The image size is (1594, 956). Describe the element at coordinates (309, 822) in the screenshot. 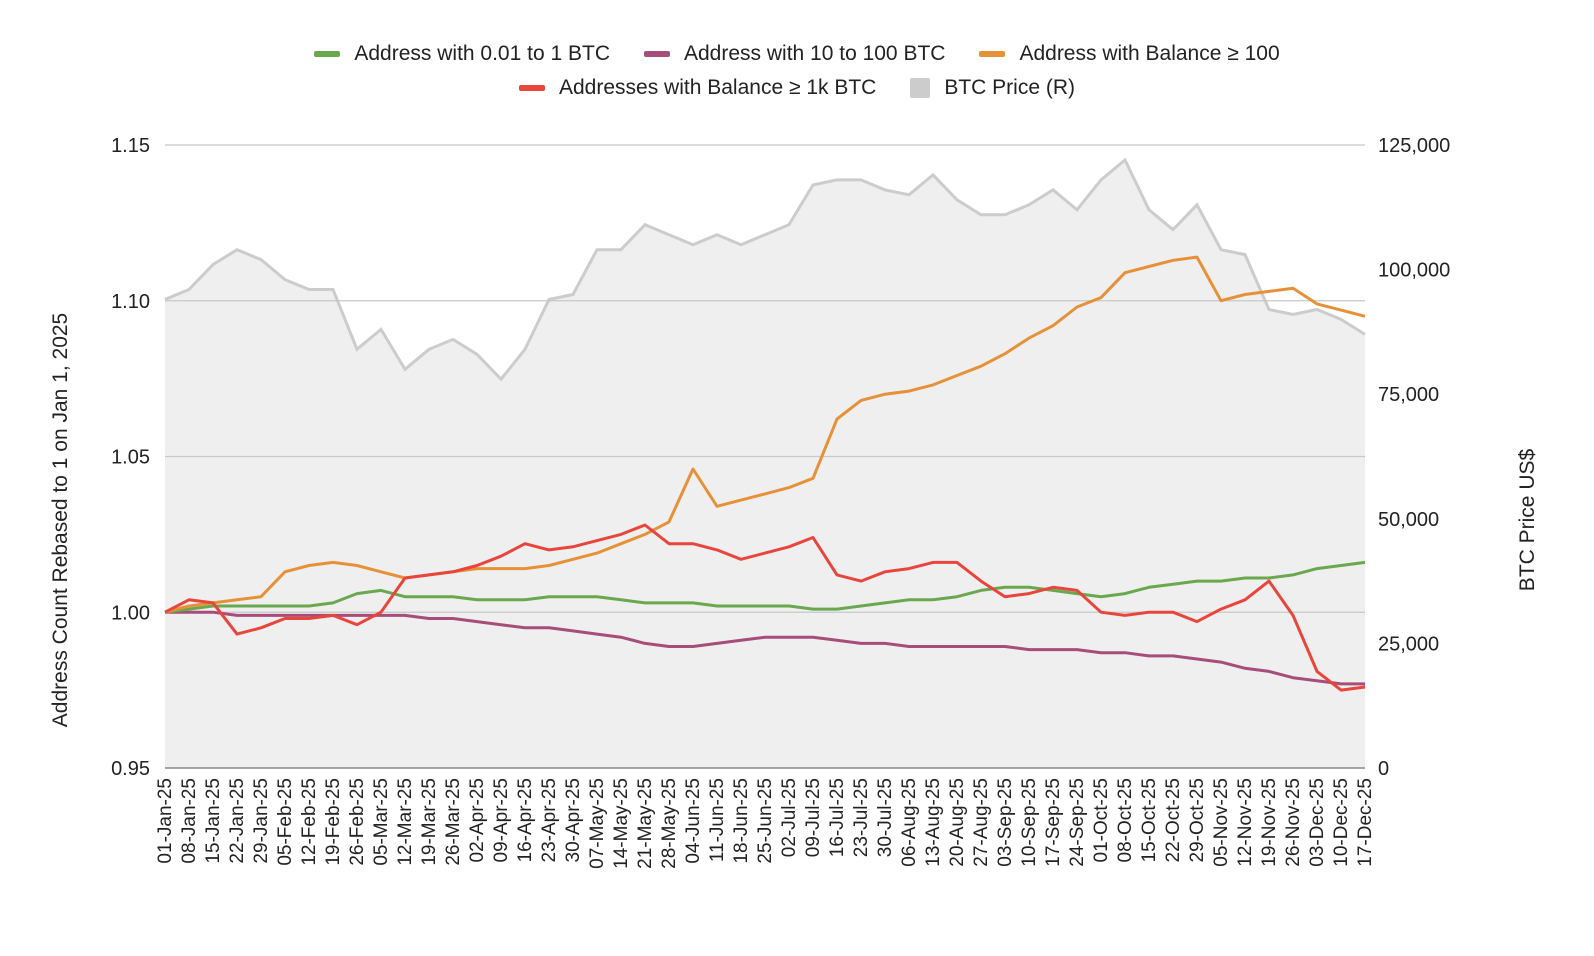

I see `x-tick-label: 12-Feb-25` at that location.